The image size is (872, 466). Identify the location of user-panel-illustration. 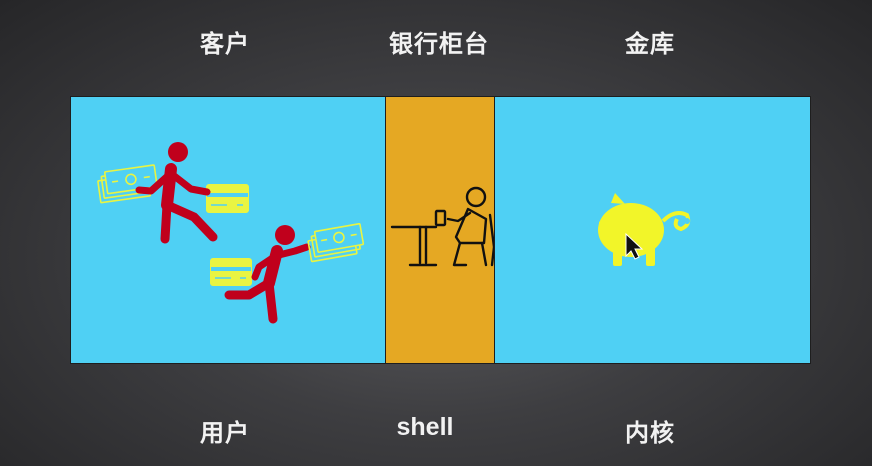
(231, 233).